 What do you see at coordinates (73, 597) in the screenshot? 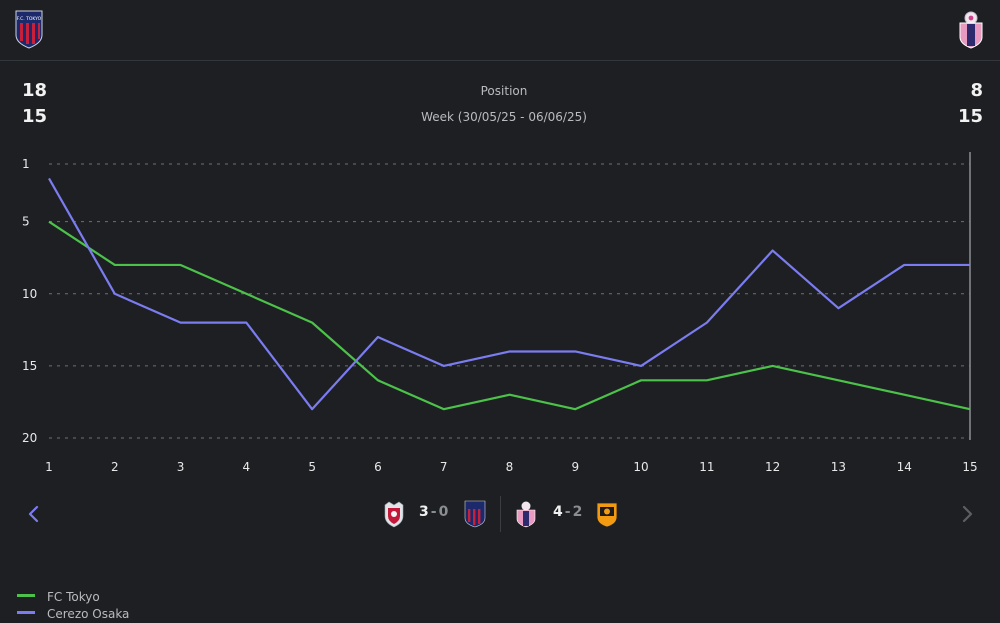
I see `legend-label-fc-tokyo: FC Tokyo` at bounding box center [73, 597].